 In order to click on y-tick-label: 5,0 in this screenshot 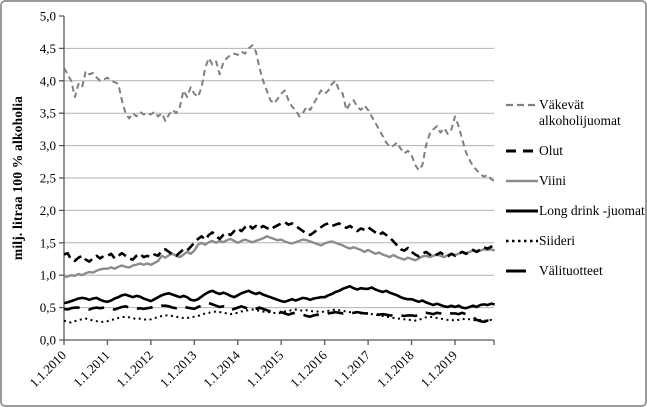, I will do `click(48, 16)`.